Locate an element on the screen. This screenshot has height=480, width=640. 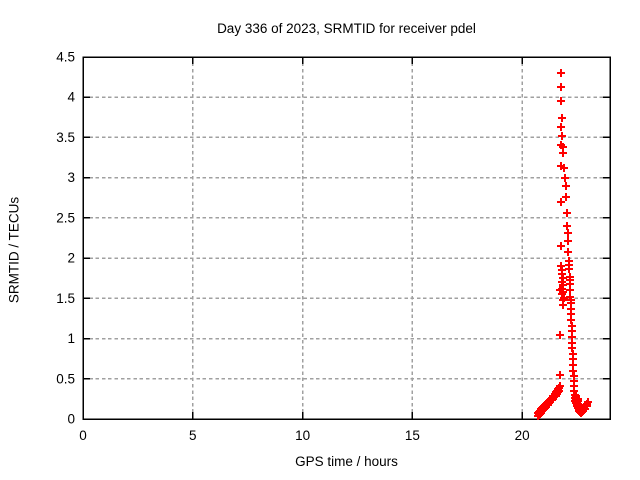
y-tick-label: 4.5 is located at coordinates (65, 57).